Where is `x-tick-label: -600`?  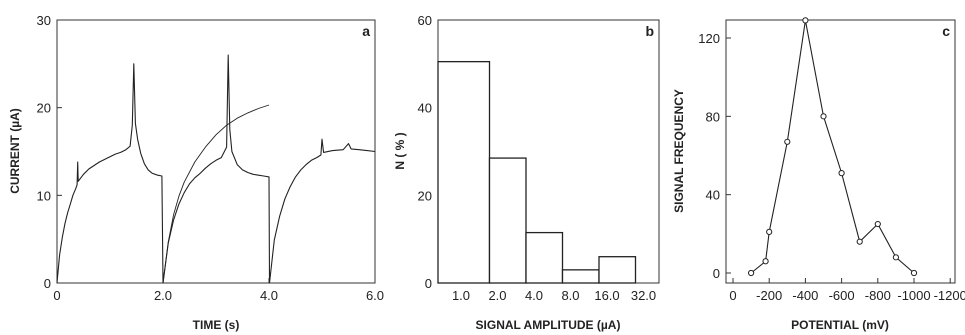
x-tick-label: -600 is located at coordinates (842, 295).